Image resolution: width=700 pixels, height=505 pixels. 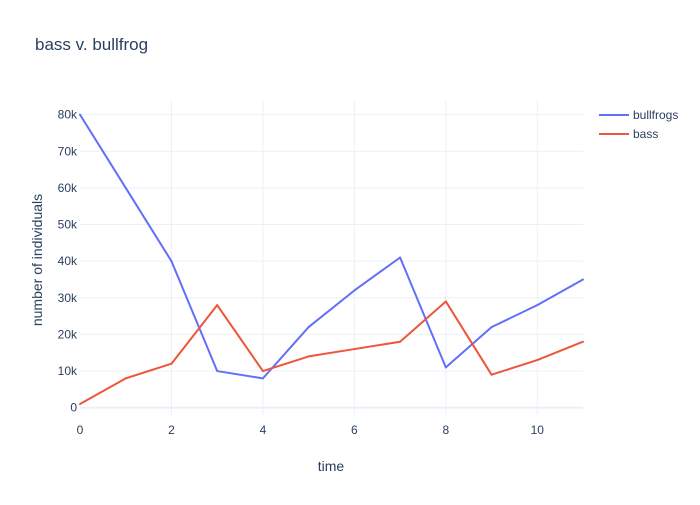 I want to click on x-tick-label: 2, so click(x=171, y=430).